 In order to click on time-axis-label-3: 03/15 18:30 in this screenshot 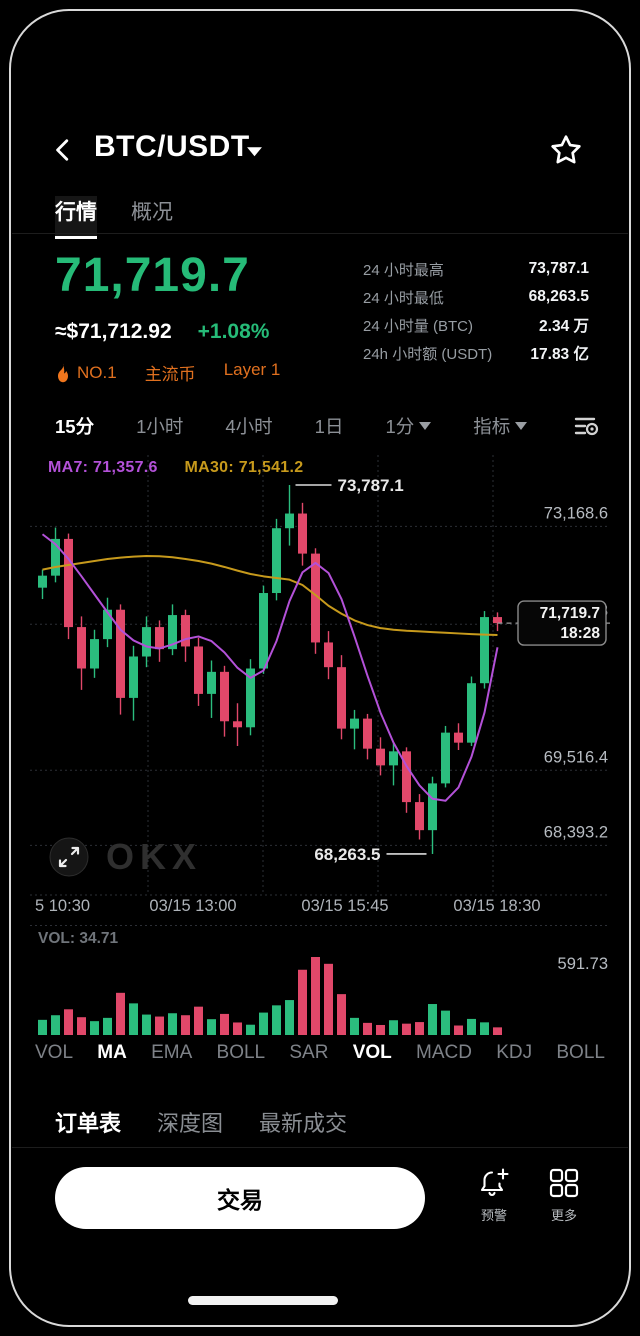, I will do `click(497, 906)`.